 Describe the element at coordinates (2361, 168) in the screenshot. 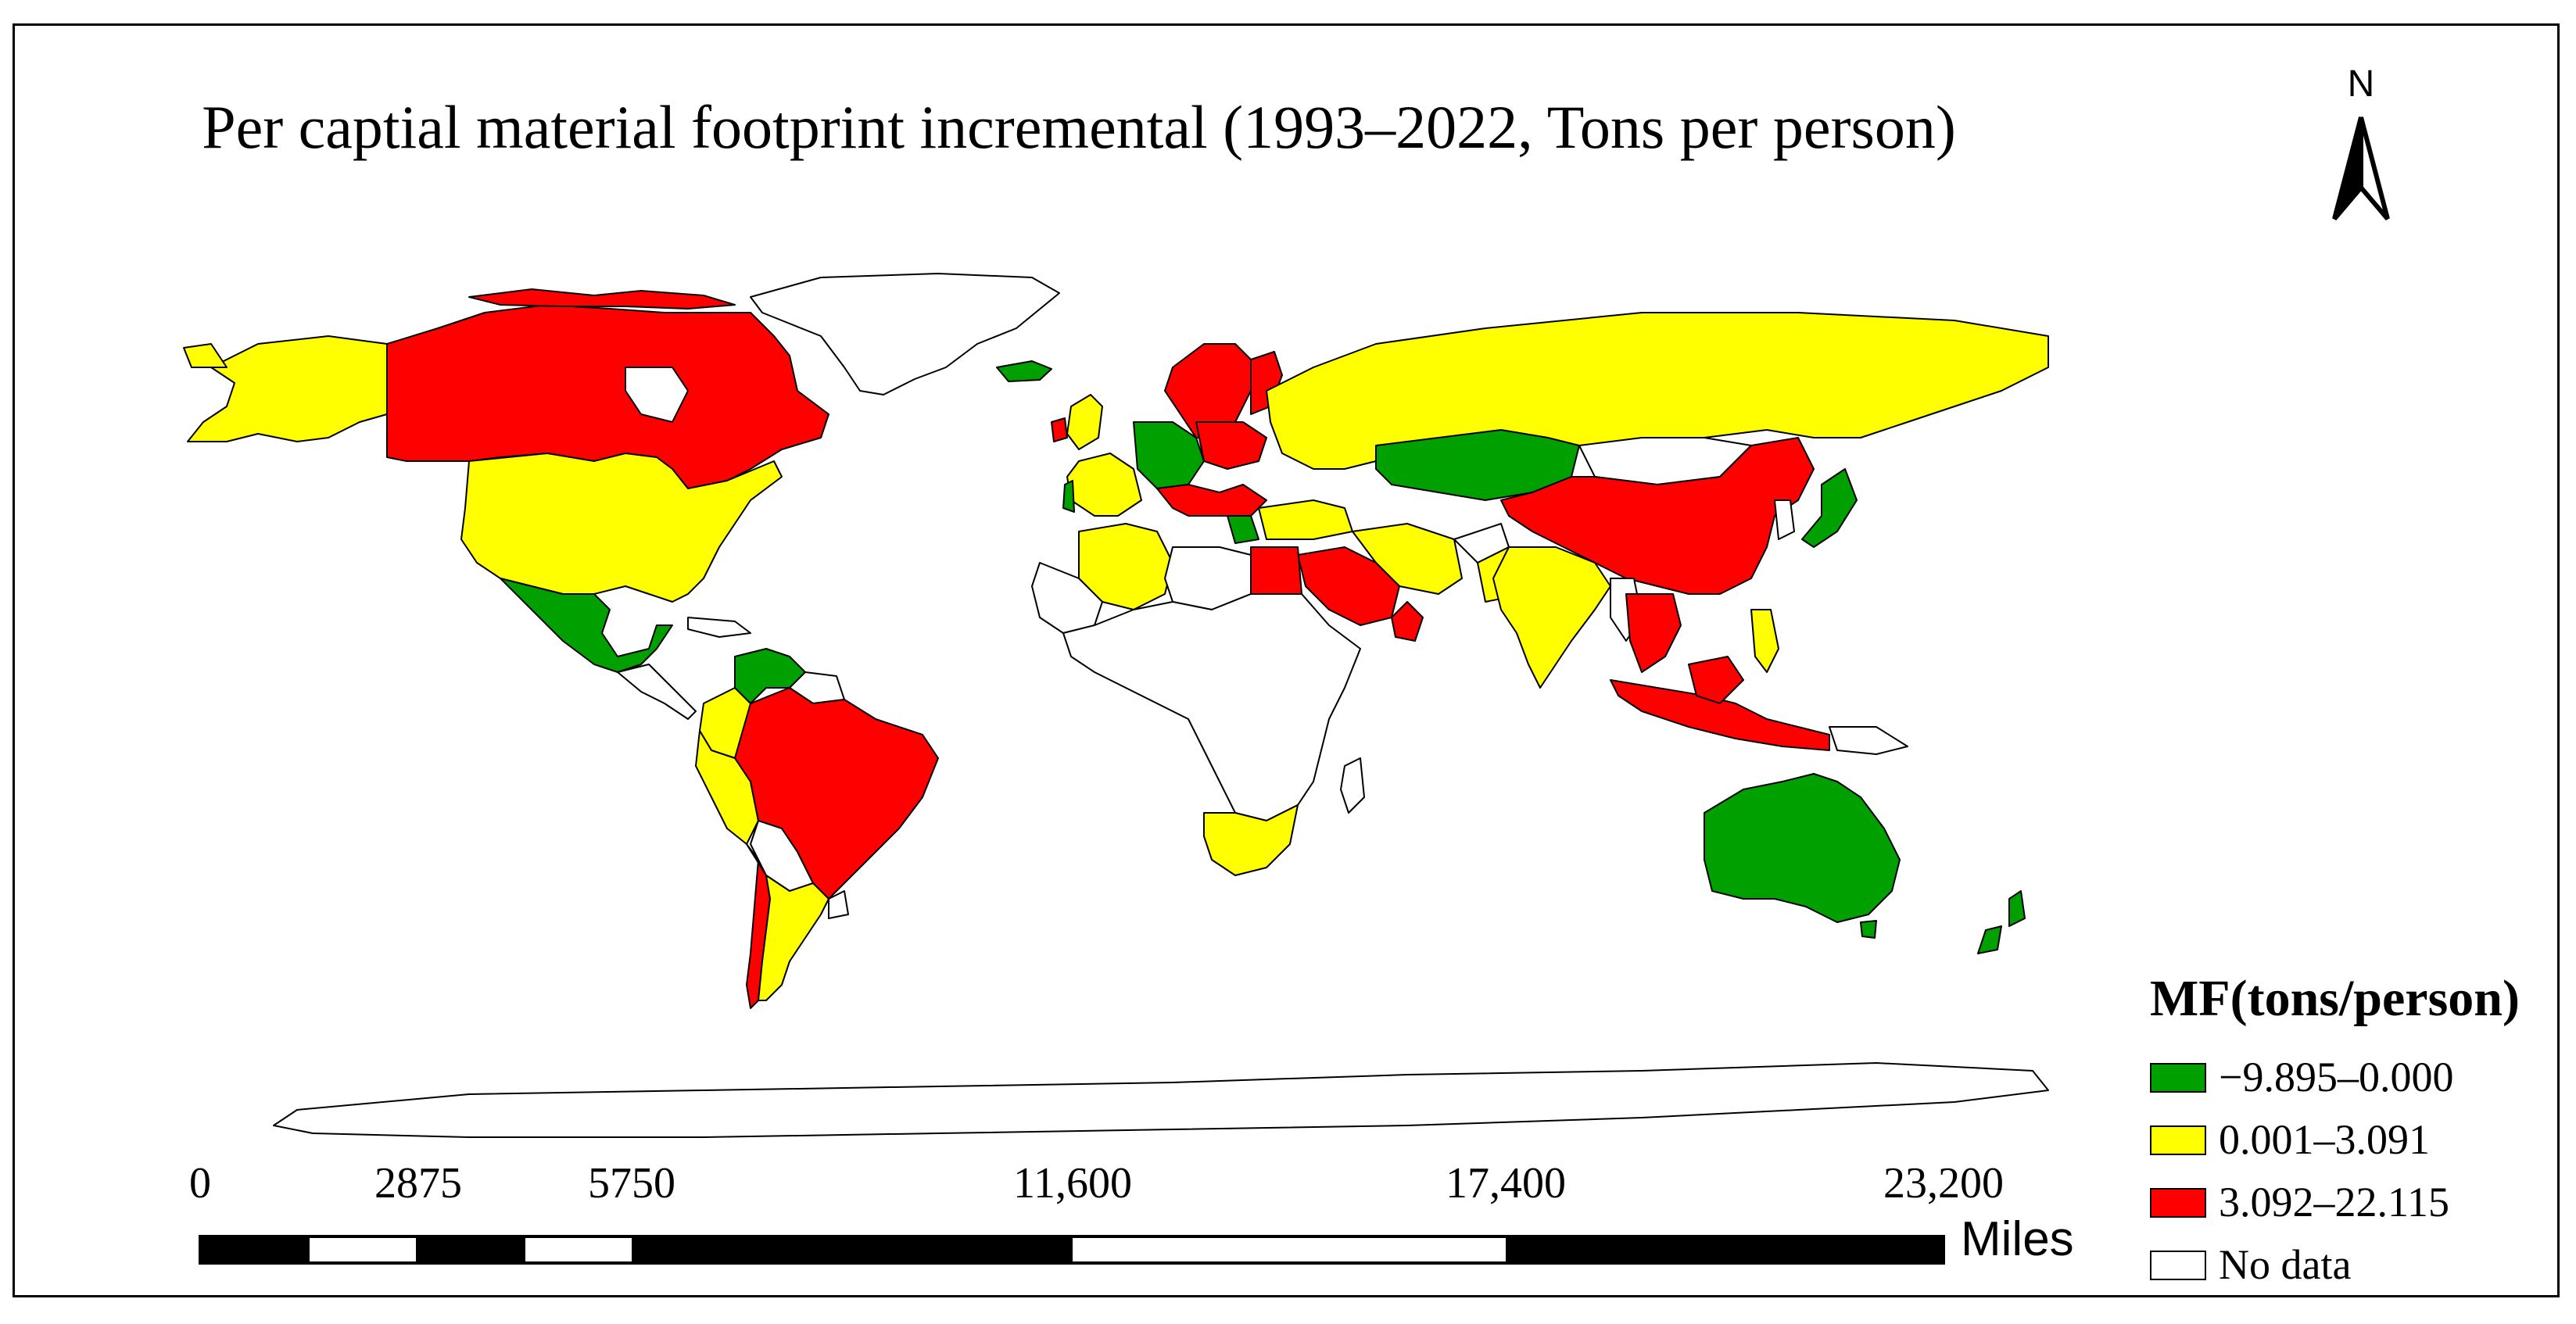

I see `north-arrow-icon` at that location.